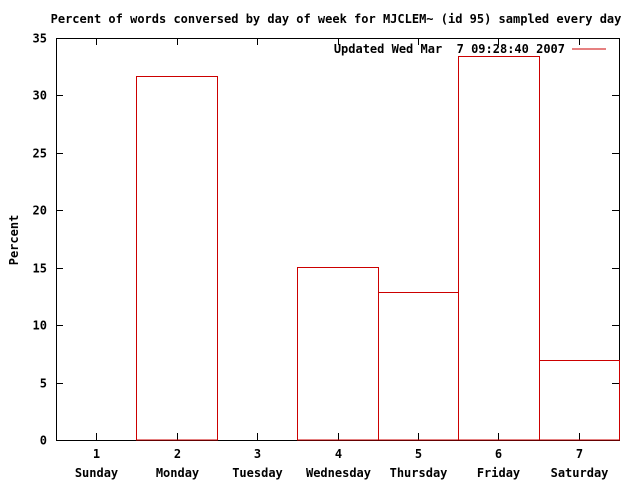 Image resolution: width=640 pixels, height=480 pixels. What do you see at coordinates (96, 454) in the screenshot?
I see `x-tick-label: 1` at bounding box center [96, 454].